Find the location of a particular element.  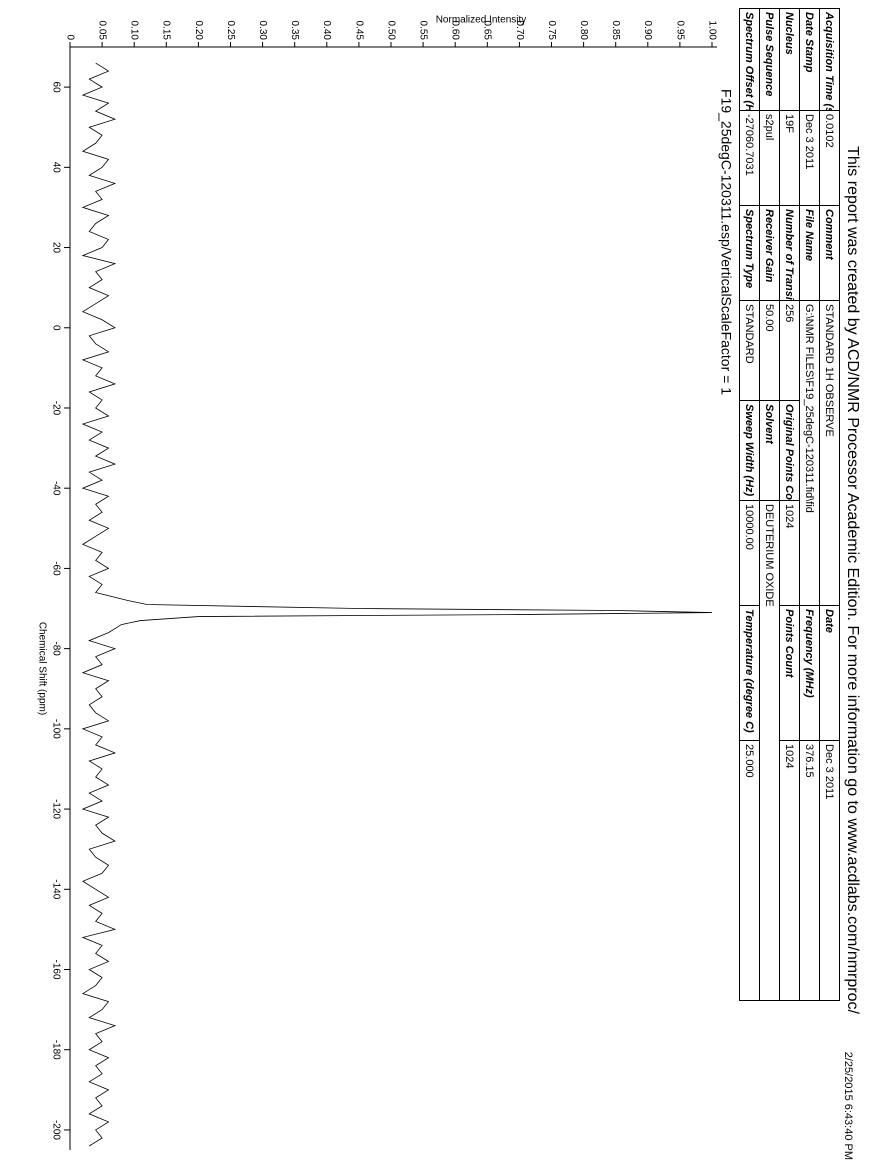

x-tick-label: -100 is located at coordinates (55, 729).